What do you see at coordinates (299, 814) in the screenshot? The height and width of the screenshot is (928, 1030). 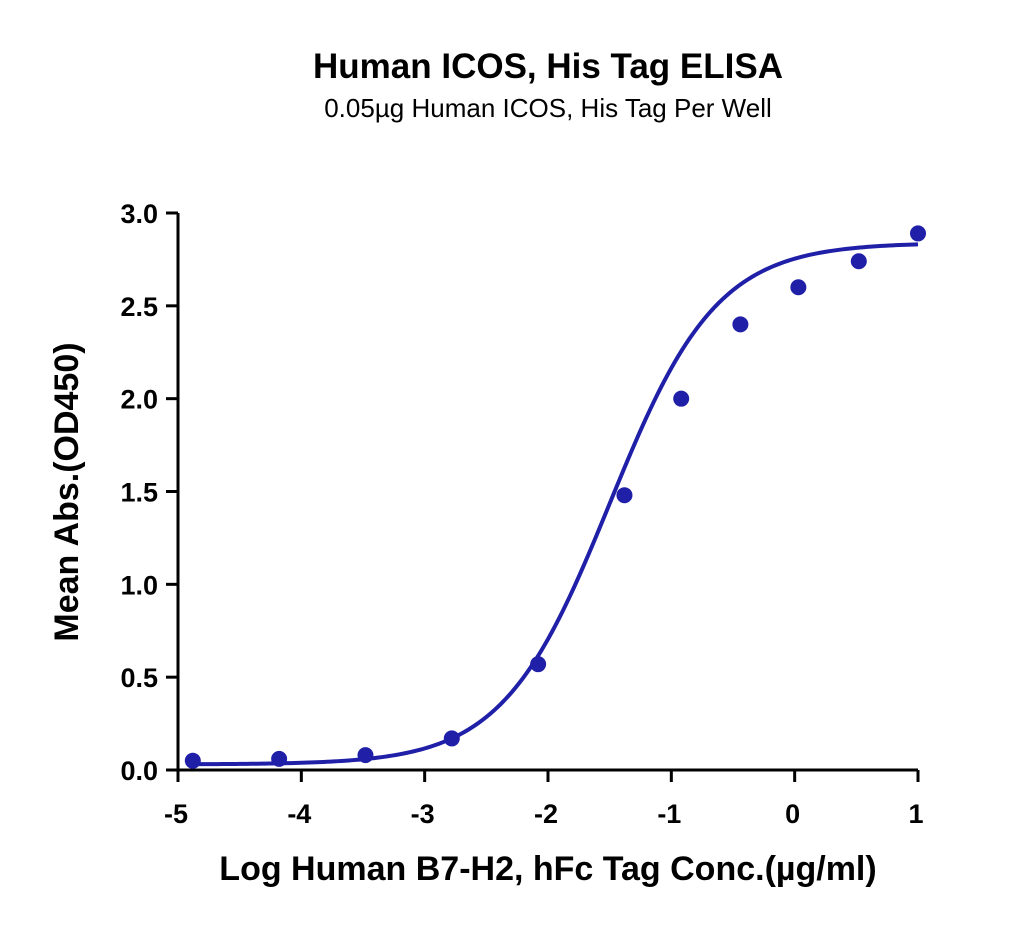 I see `x-tick-label: -4` at bounding box center [299, 814].